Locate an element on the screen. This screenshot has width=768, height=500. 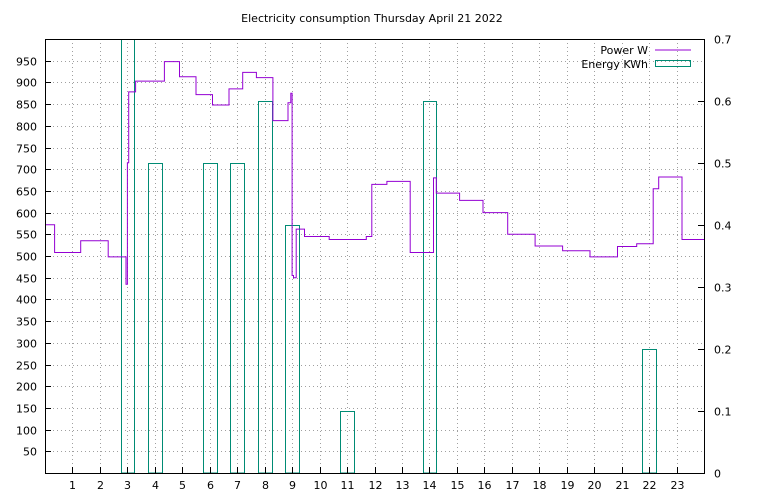
y-tick-label: 200 is located at coordinates (26, 387).